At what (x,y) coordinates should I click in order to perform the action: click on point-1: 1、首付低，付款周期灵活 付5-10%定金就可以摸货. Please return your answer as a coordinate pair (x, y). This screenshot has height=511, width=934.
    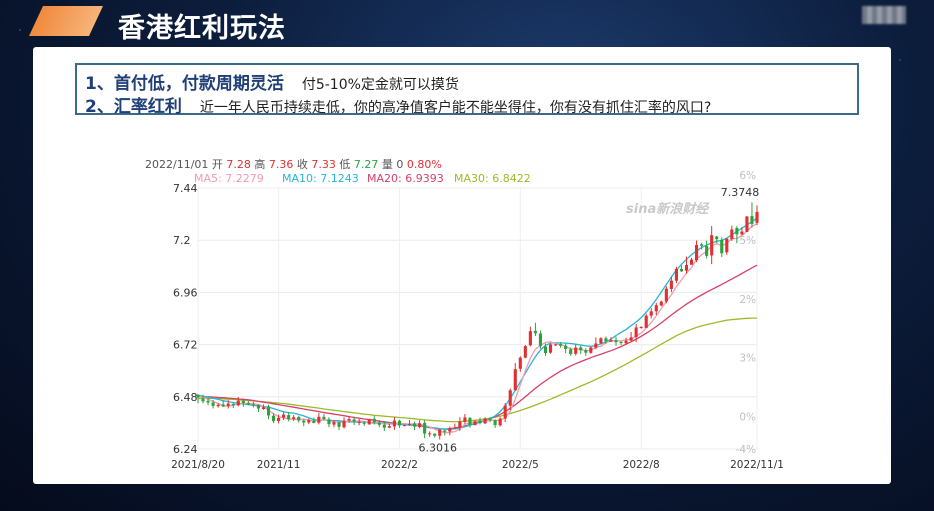
    Looking at the image, I should click on (272, 81).